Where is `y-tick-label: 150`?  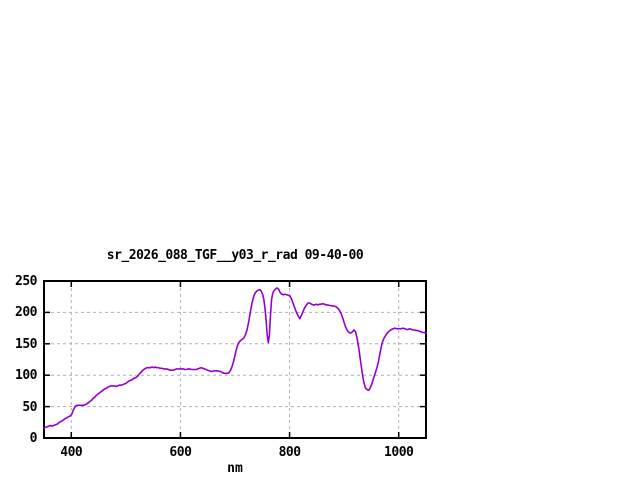 y-tick-label: 150 is located at coordinates (26, 344).